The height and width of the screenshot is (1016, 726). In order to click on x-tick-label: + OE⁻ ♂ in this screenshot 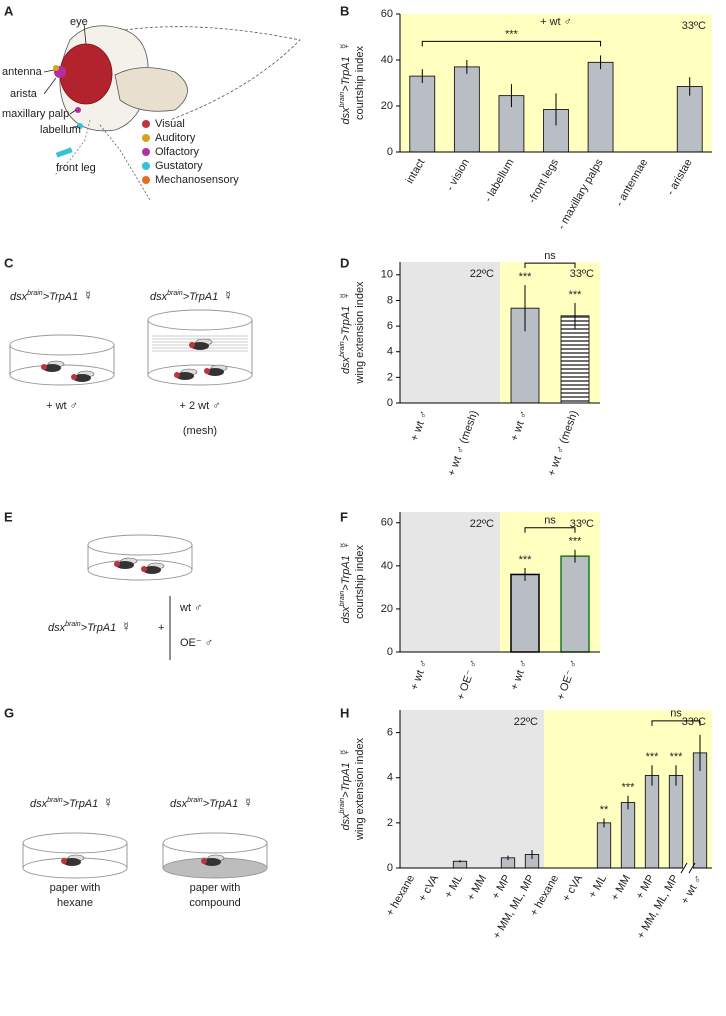, I will do `click(568, 680)`.